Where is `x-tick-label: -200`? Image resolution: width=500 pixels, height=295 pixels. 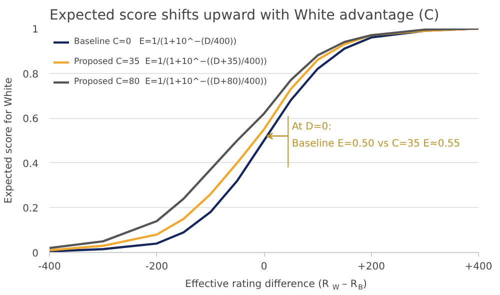 x-tick-label: -200 is located at coordinates (156, 267).